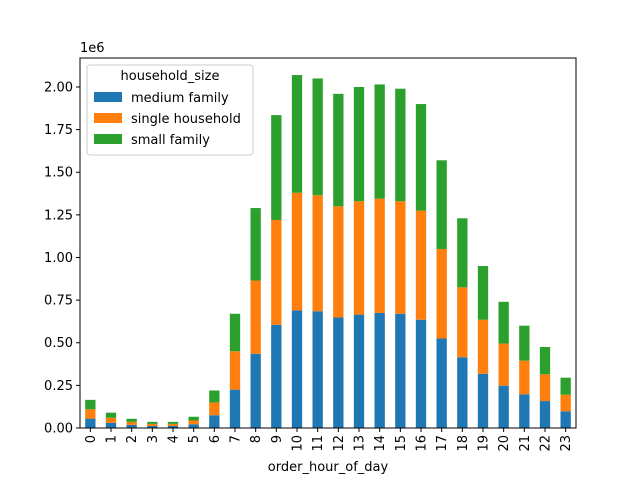 Image resolution: width=640 pixels, height=480 pixels. Describe the element at coordinates (277, 439) in the screenshot. I see `x-tick-label: 9` at that location.